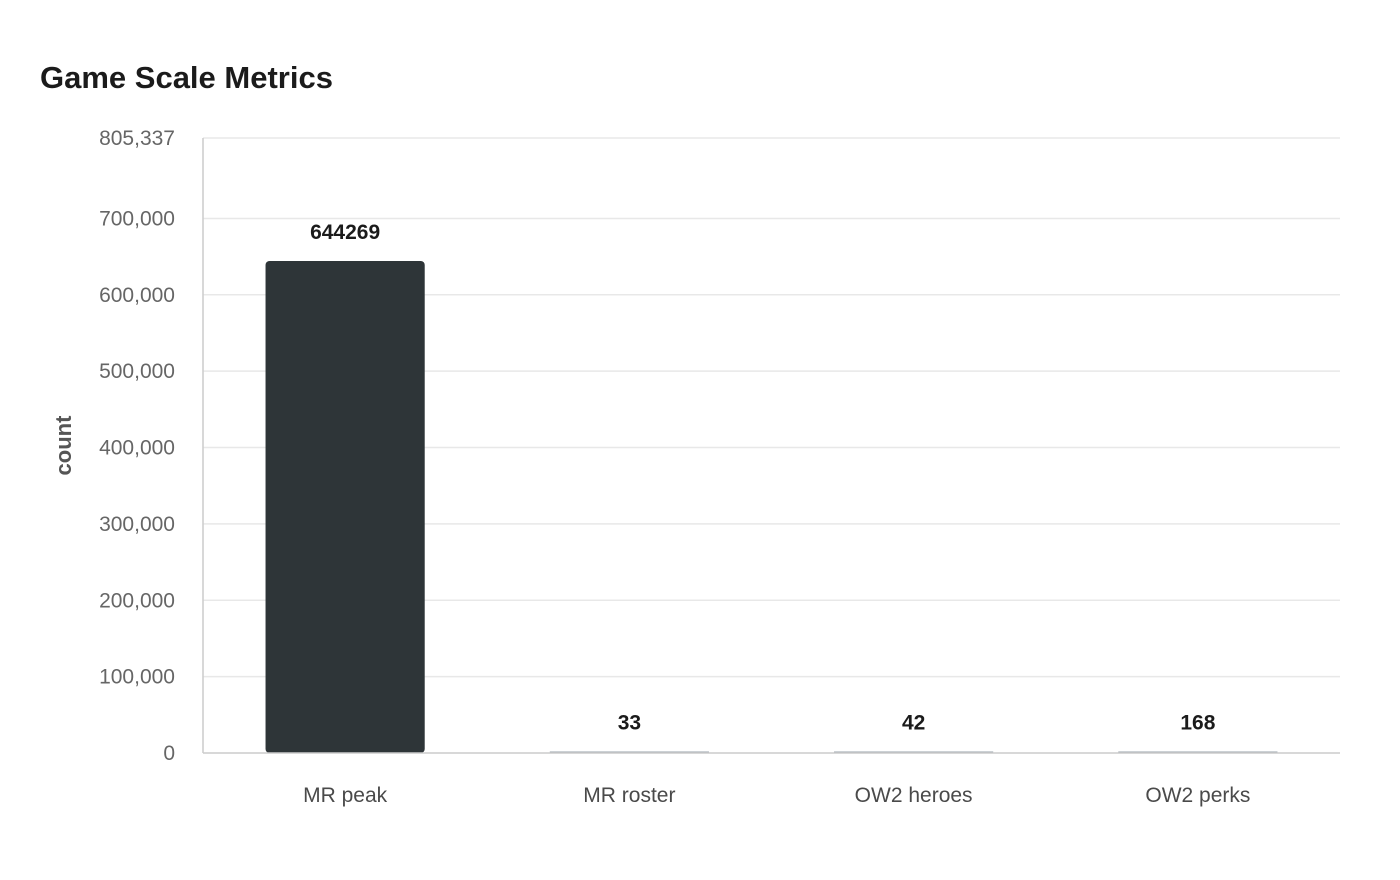  I want to click on chart-title: Game Scale Metrics, so click(186, 77).